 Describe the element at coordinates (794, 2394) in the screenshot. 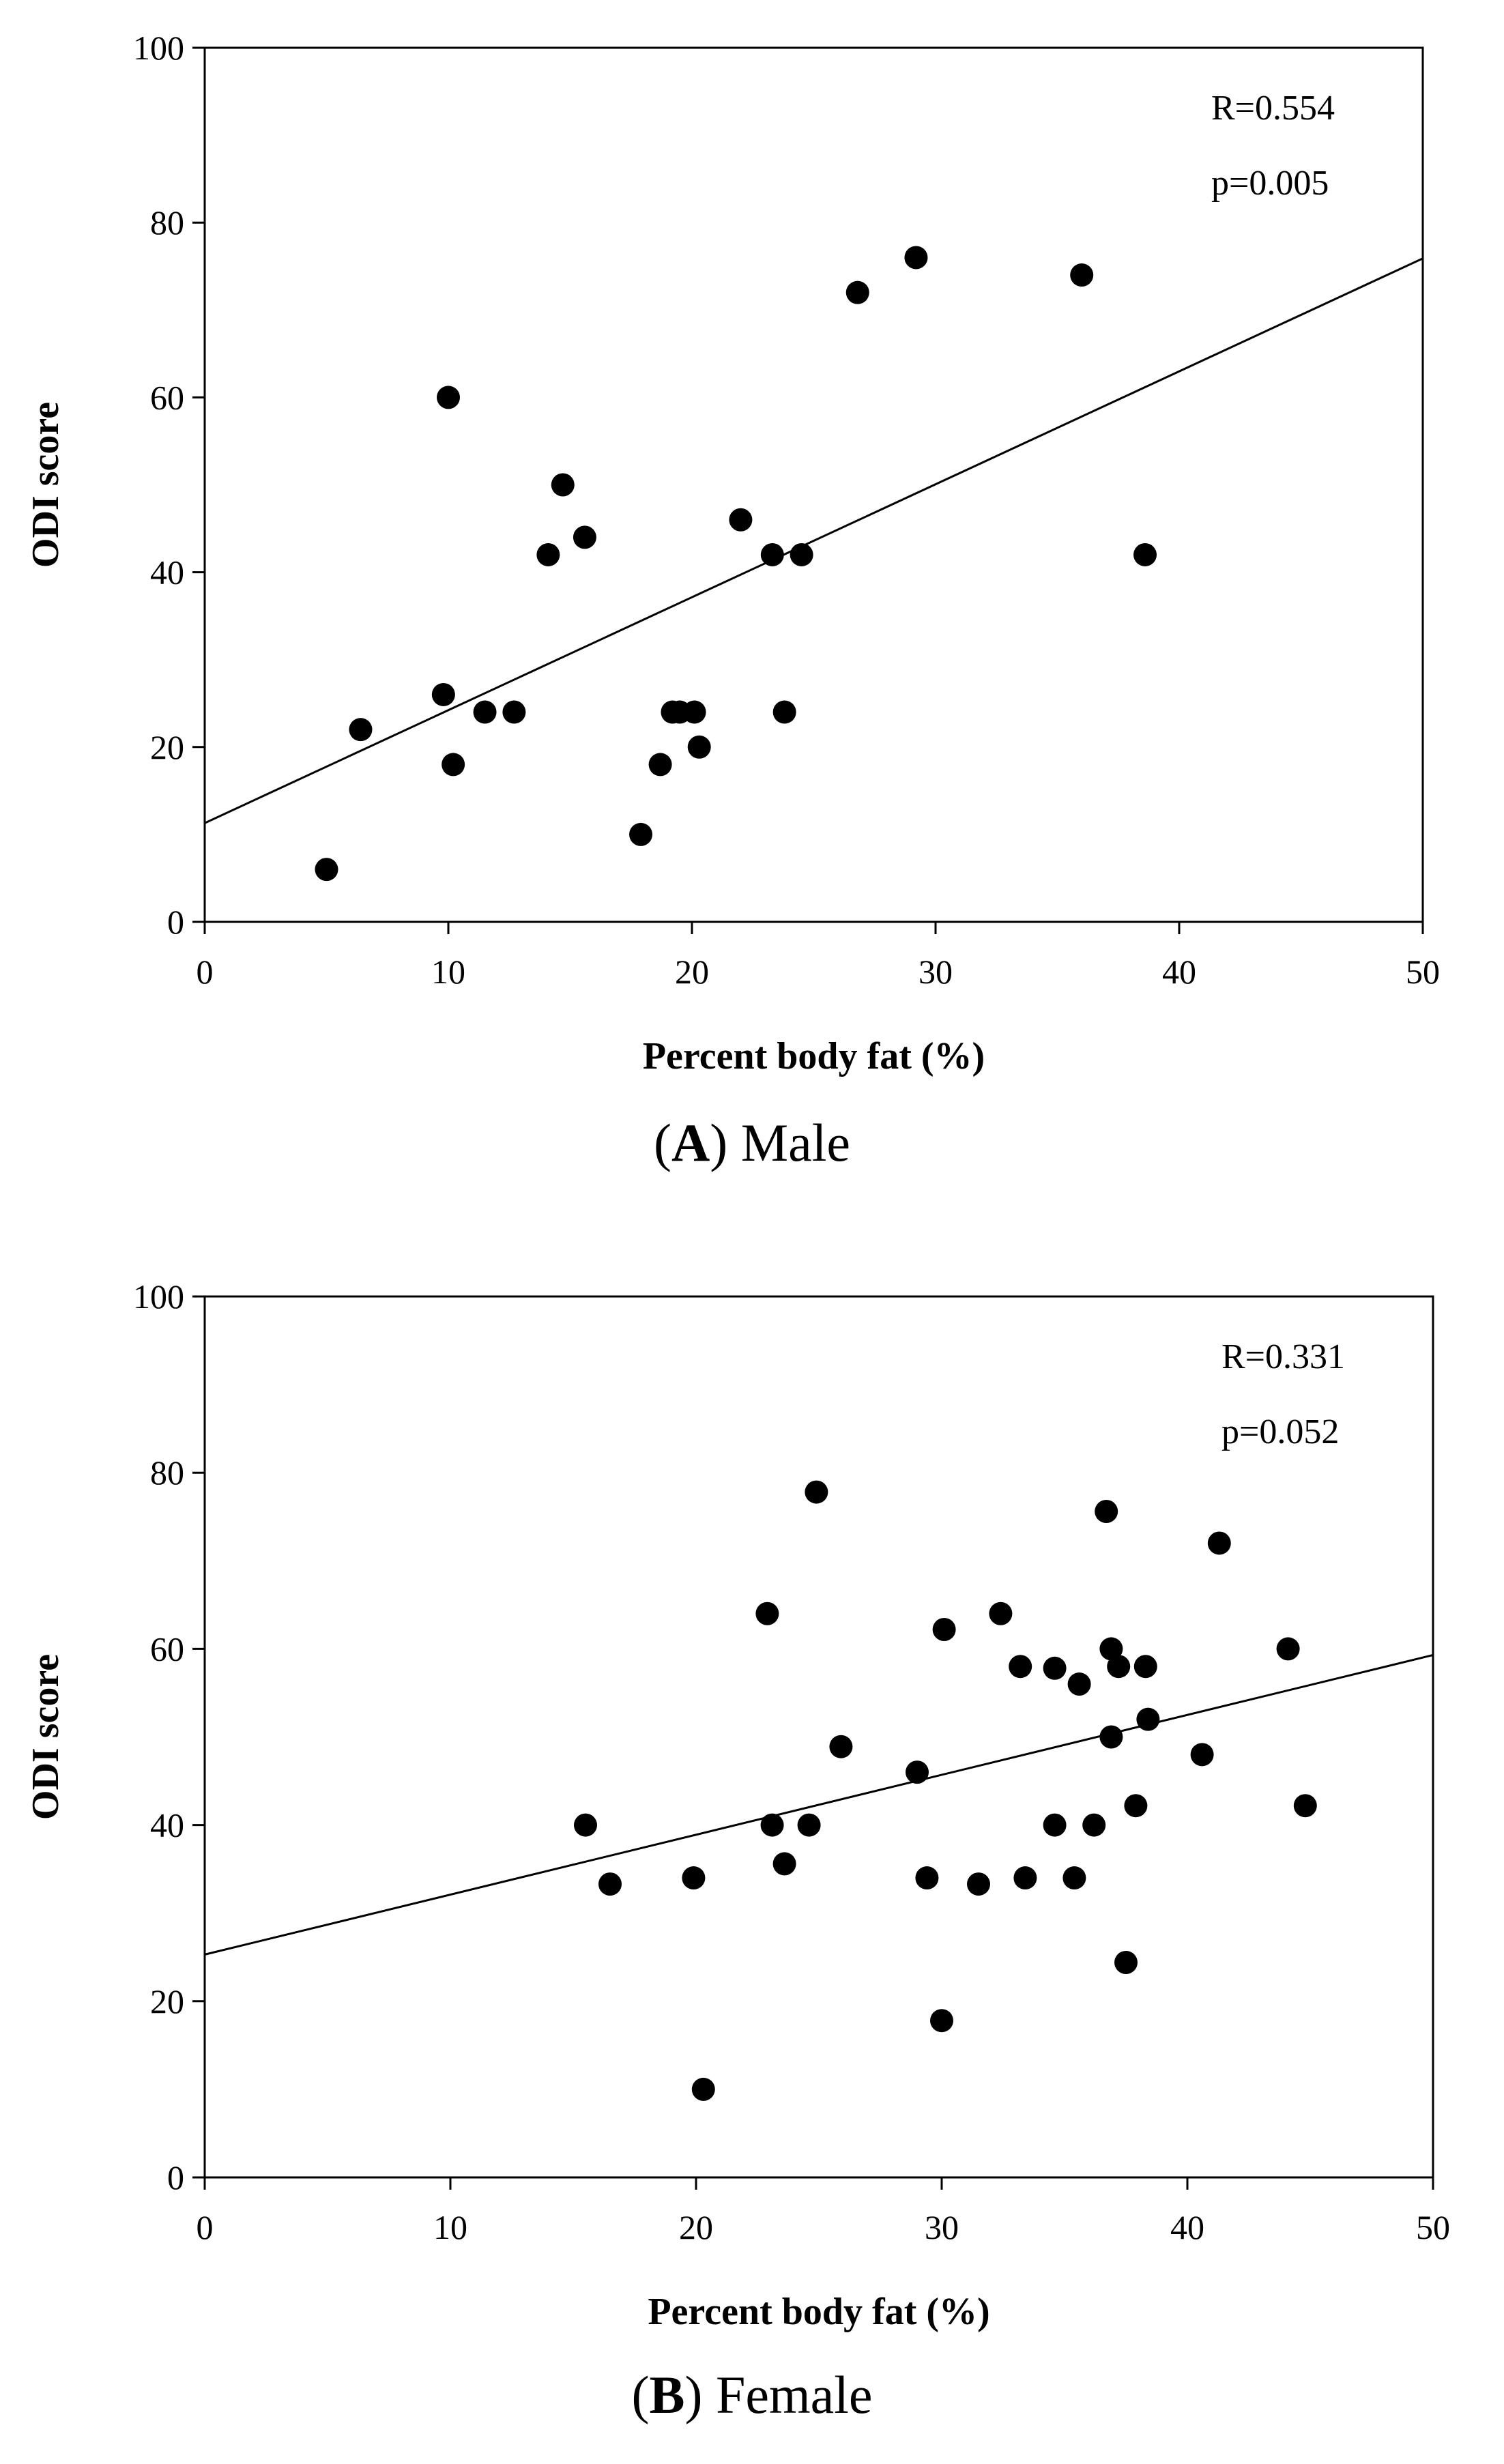

I see `caption-b-title: Female` at that location.